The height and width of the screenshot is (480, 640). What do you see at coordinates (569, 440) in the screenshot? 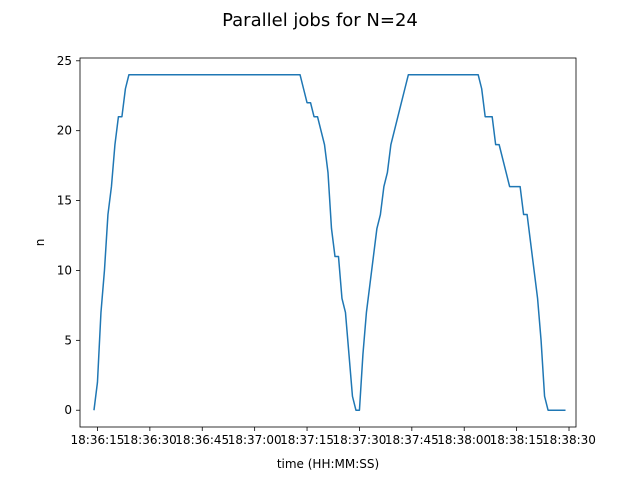
I see `x-tick-label: 18:38:30` at bounding box center [569, 440].